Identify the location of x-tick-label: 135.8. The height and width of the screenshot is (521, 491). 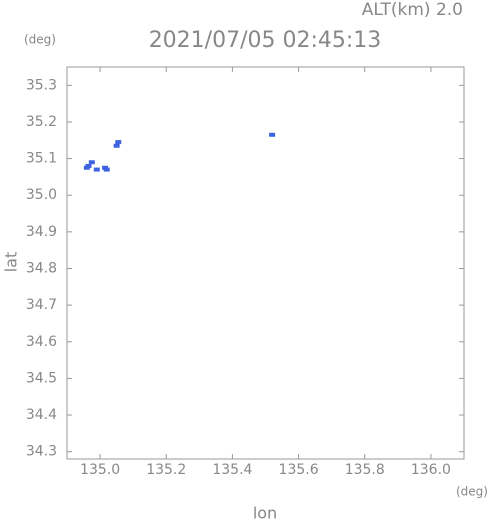
(365, 470).